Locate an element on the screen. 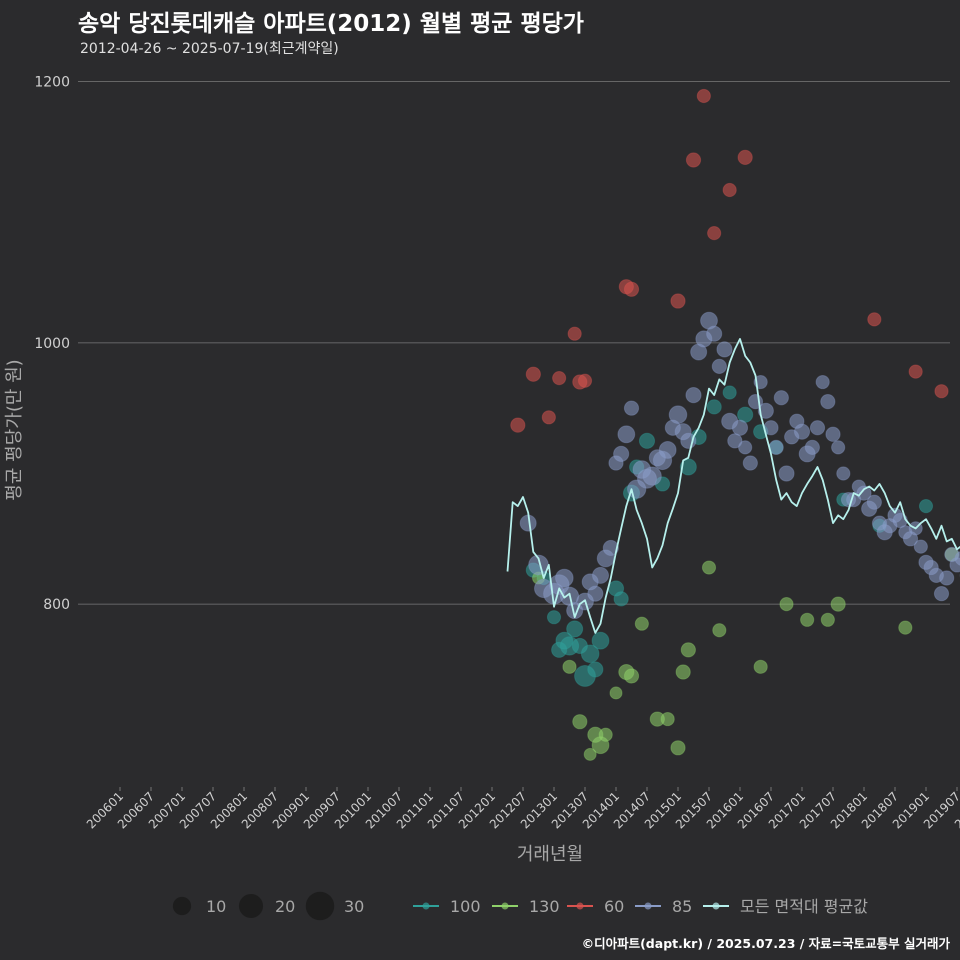 Image resolution: width=960 pixels, height=960 pixels. y-axis-label: 평균 평당가(만 원) is located at coordinates (14, 429).